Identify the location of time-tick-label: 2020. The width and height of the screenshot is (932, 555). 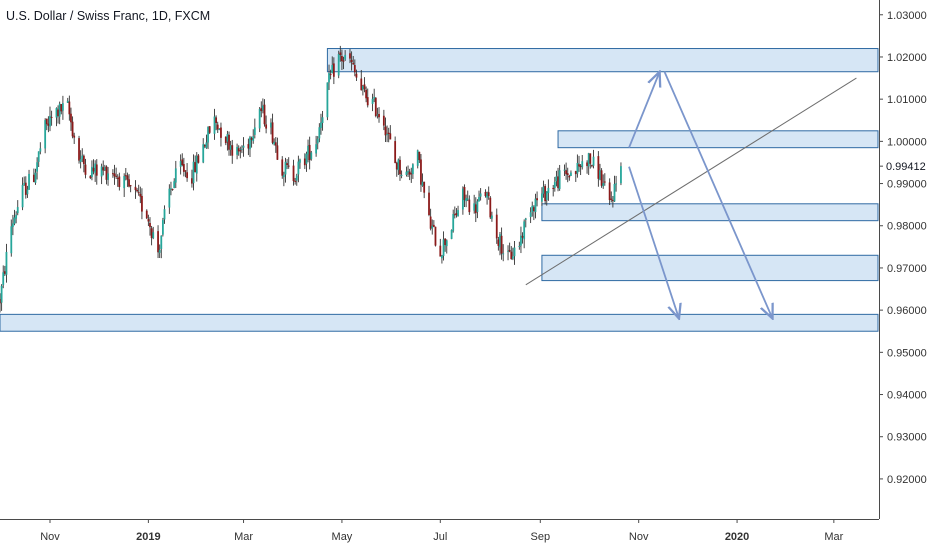
(737, 537).